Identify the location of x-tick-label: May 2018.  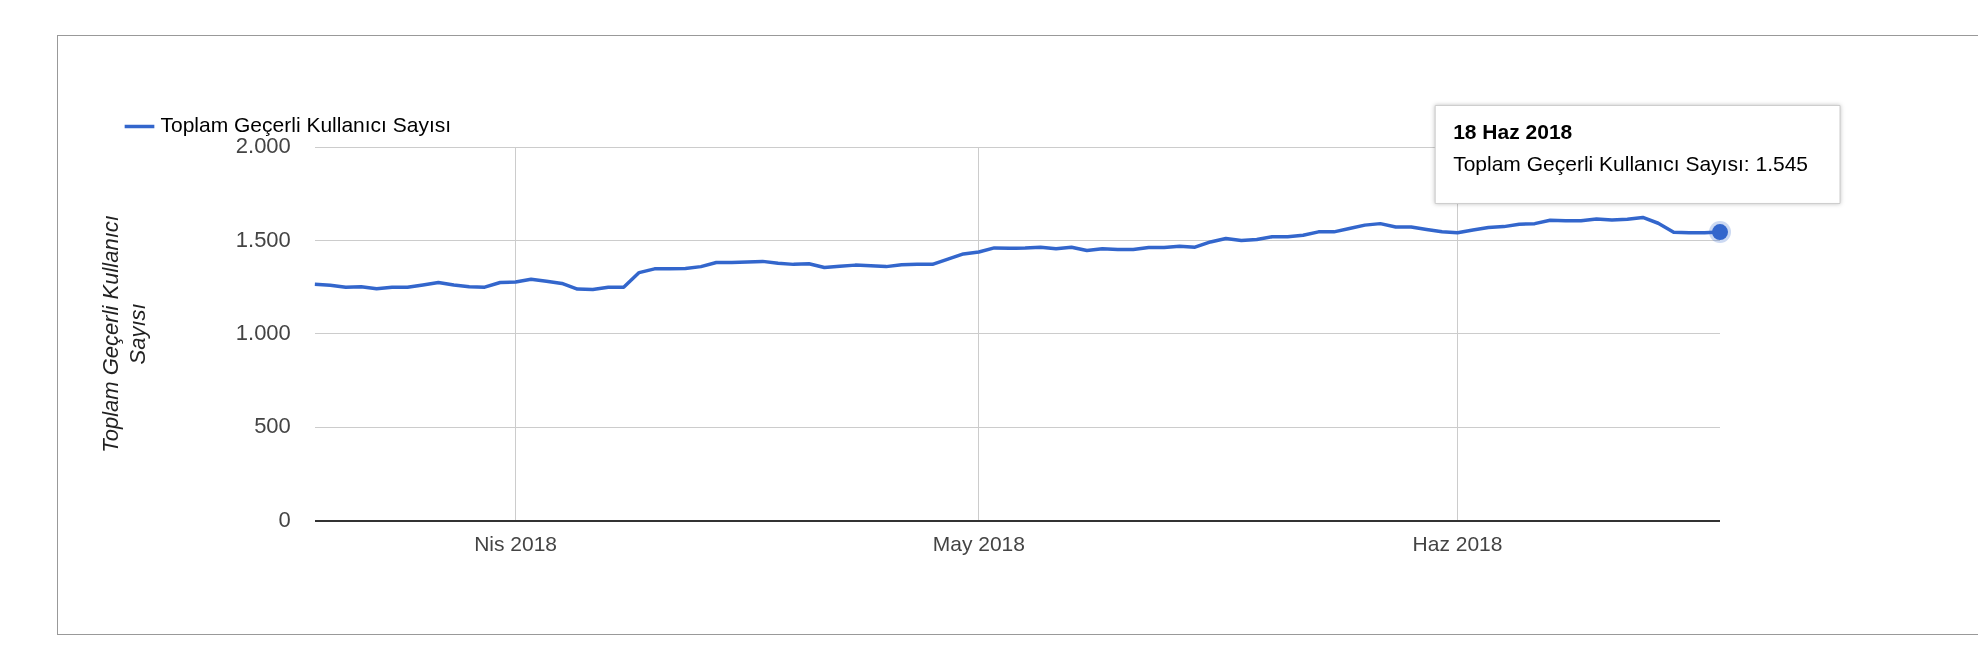
(978, 544).